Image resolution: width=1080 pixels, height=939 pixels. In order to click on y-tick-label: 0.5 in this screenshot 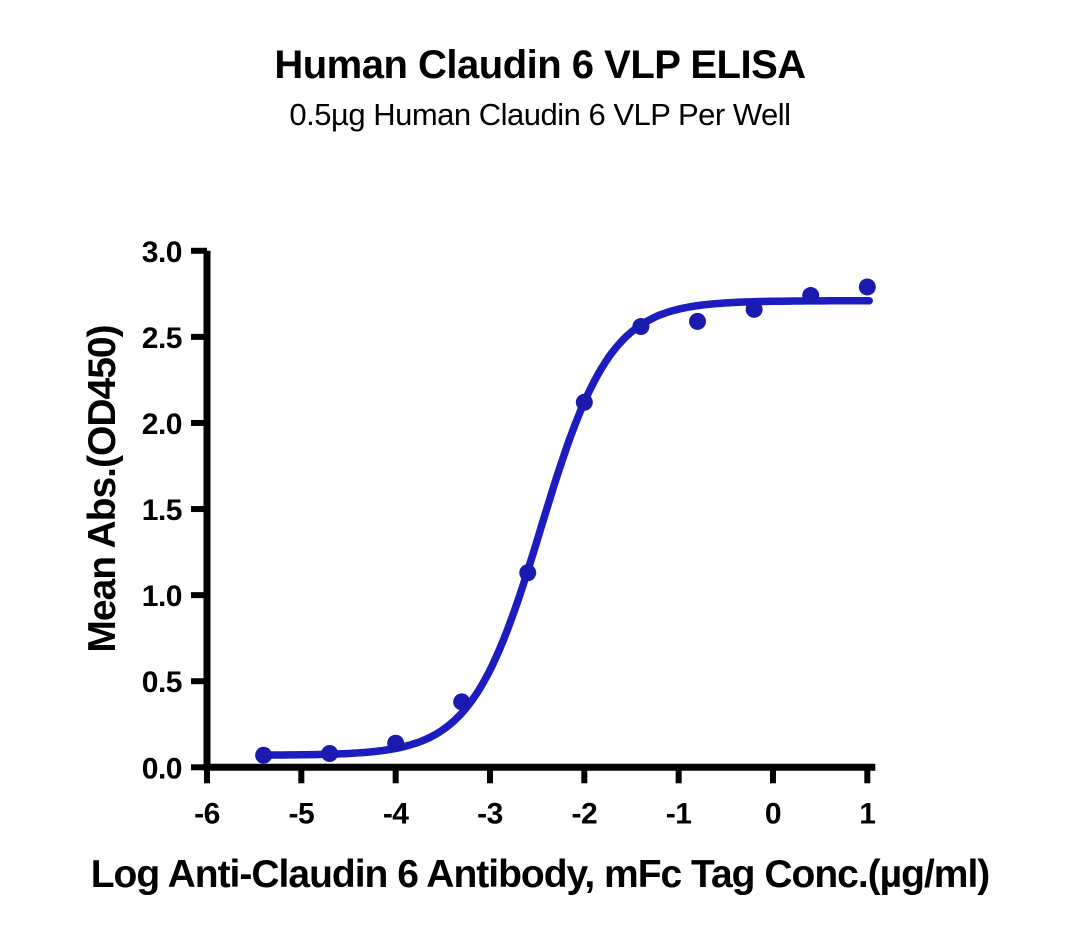, I will do `click(162, 682)`.